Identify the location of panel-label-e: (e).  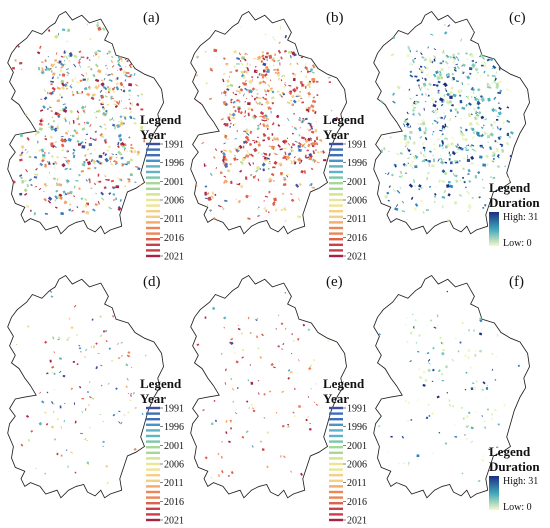
(334, 282).